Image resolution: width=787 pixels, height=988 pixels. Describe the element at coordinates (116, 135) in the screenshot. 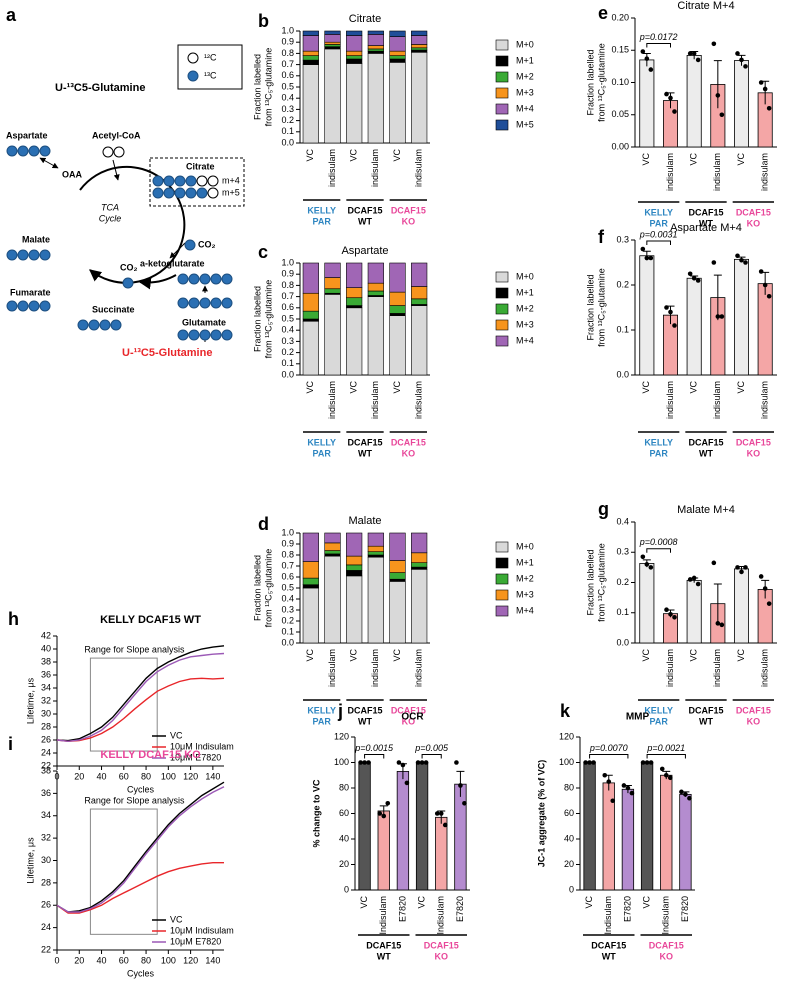

I see `metabolite: Acetyl-CoA` at that location.